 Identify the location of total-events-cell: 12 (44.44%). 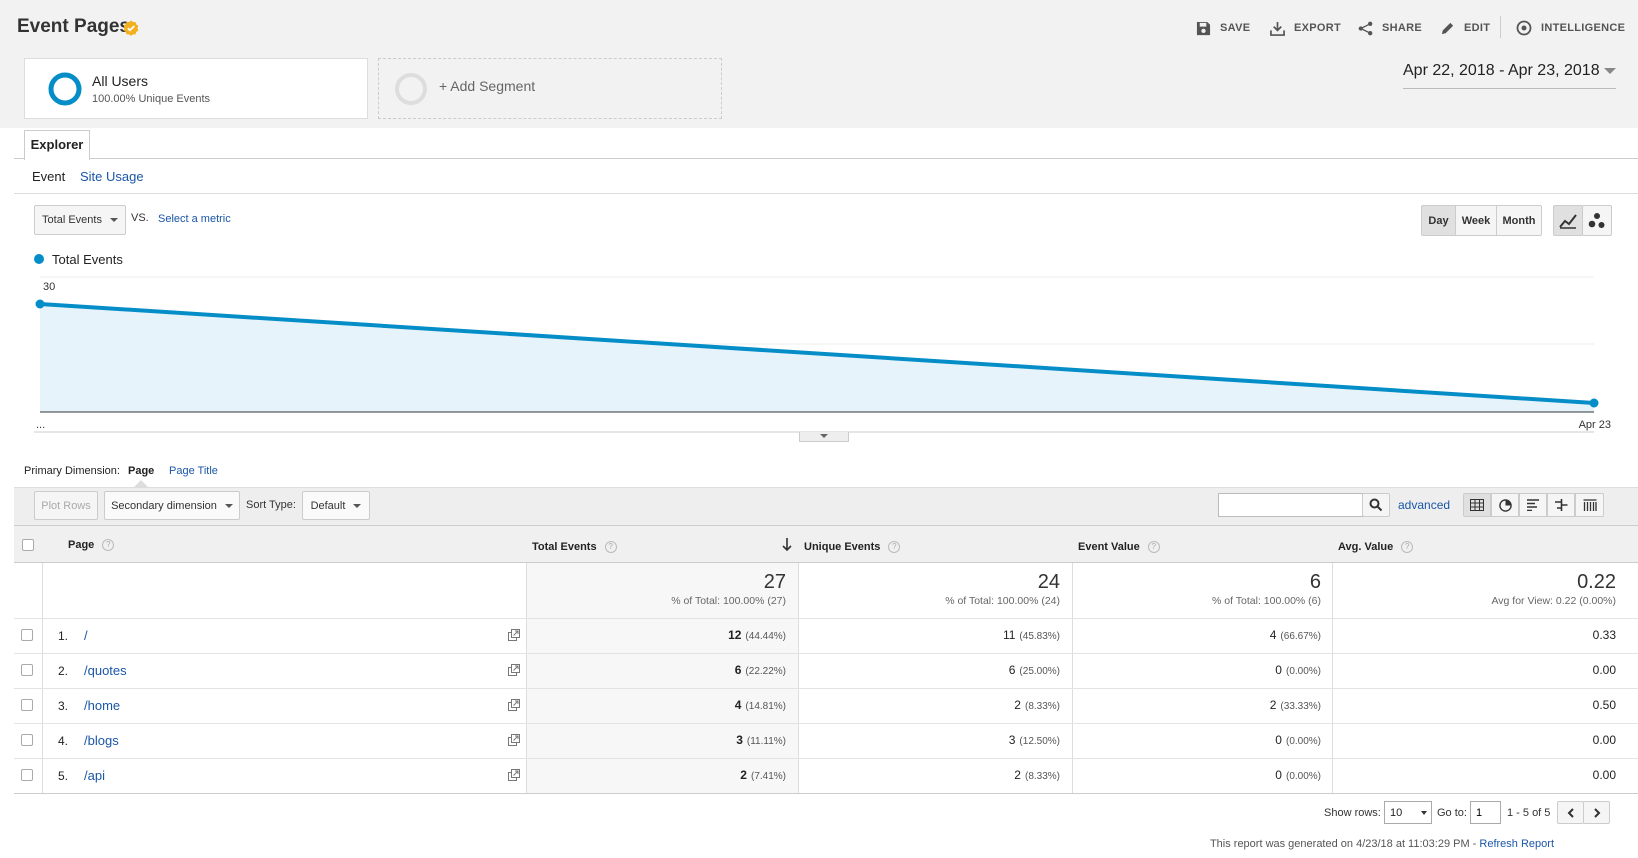
(656, 635).